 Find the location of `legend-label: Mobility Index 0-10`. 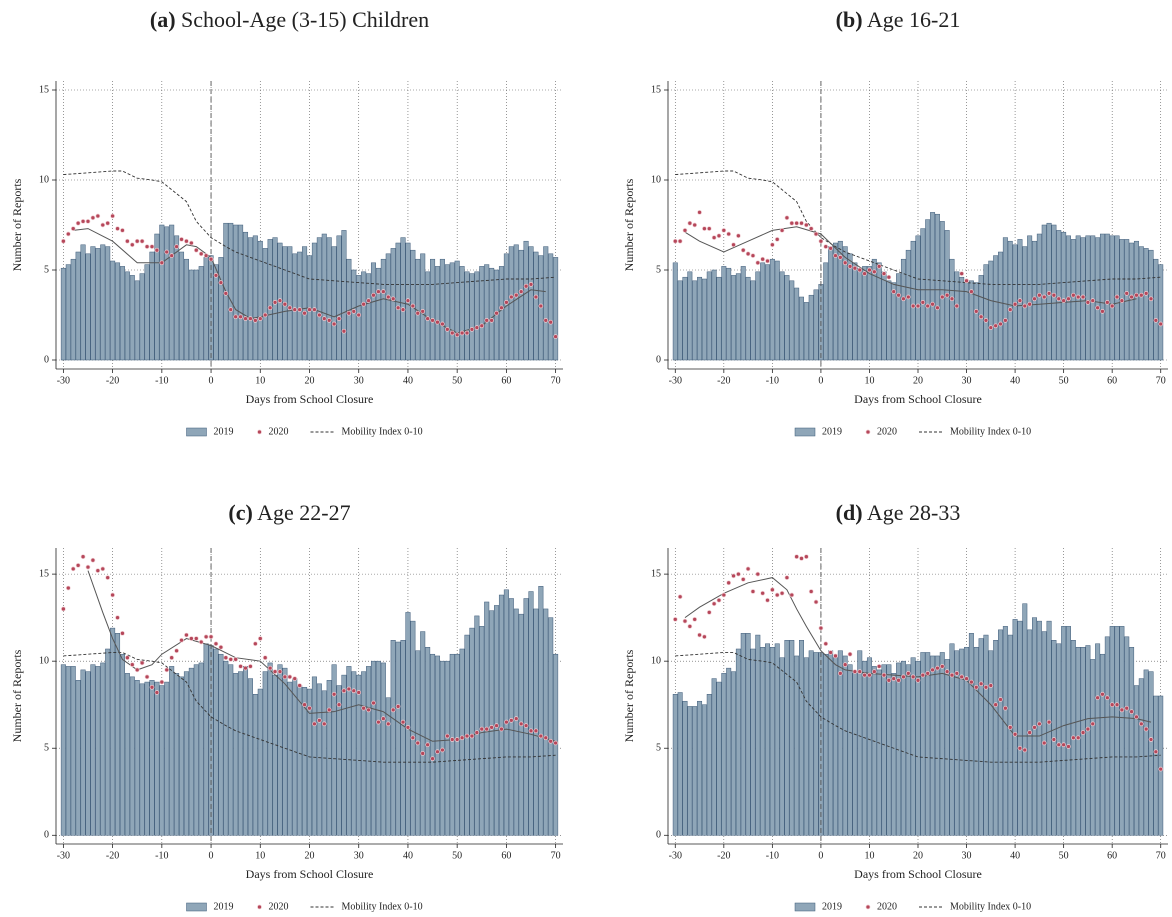

legend-label: Mobility Index 0-10 is located at coordinates (990, 906).